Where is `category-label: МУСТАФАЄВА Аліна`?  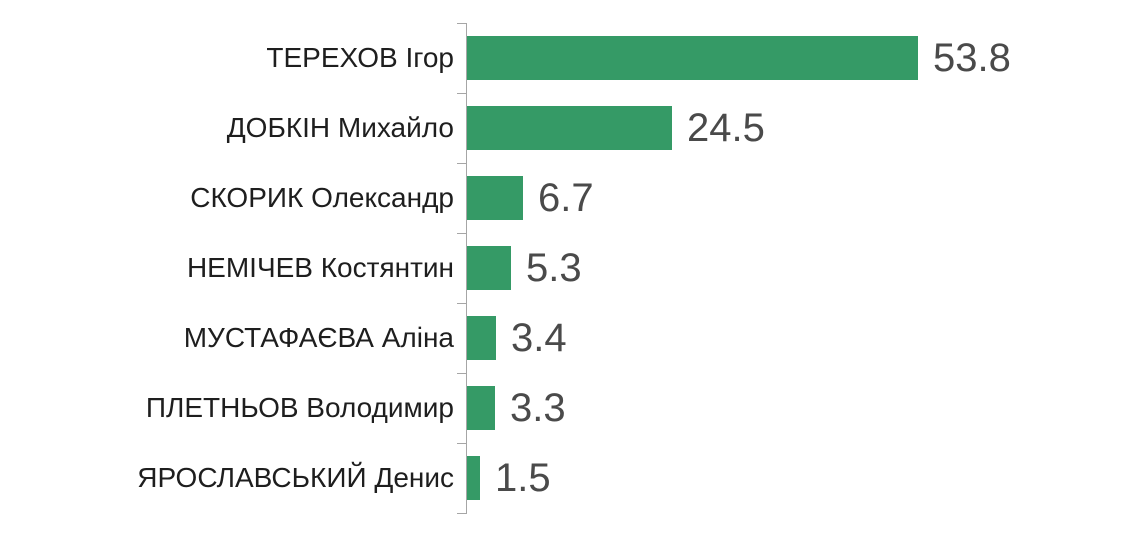 category-label: МУСТАФАЄВА Аліна is located at coordinates (318, 337).